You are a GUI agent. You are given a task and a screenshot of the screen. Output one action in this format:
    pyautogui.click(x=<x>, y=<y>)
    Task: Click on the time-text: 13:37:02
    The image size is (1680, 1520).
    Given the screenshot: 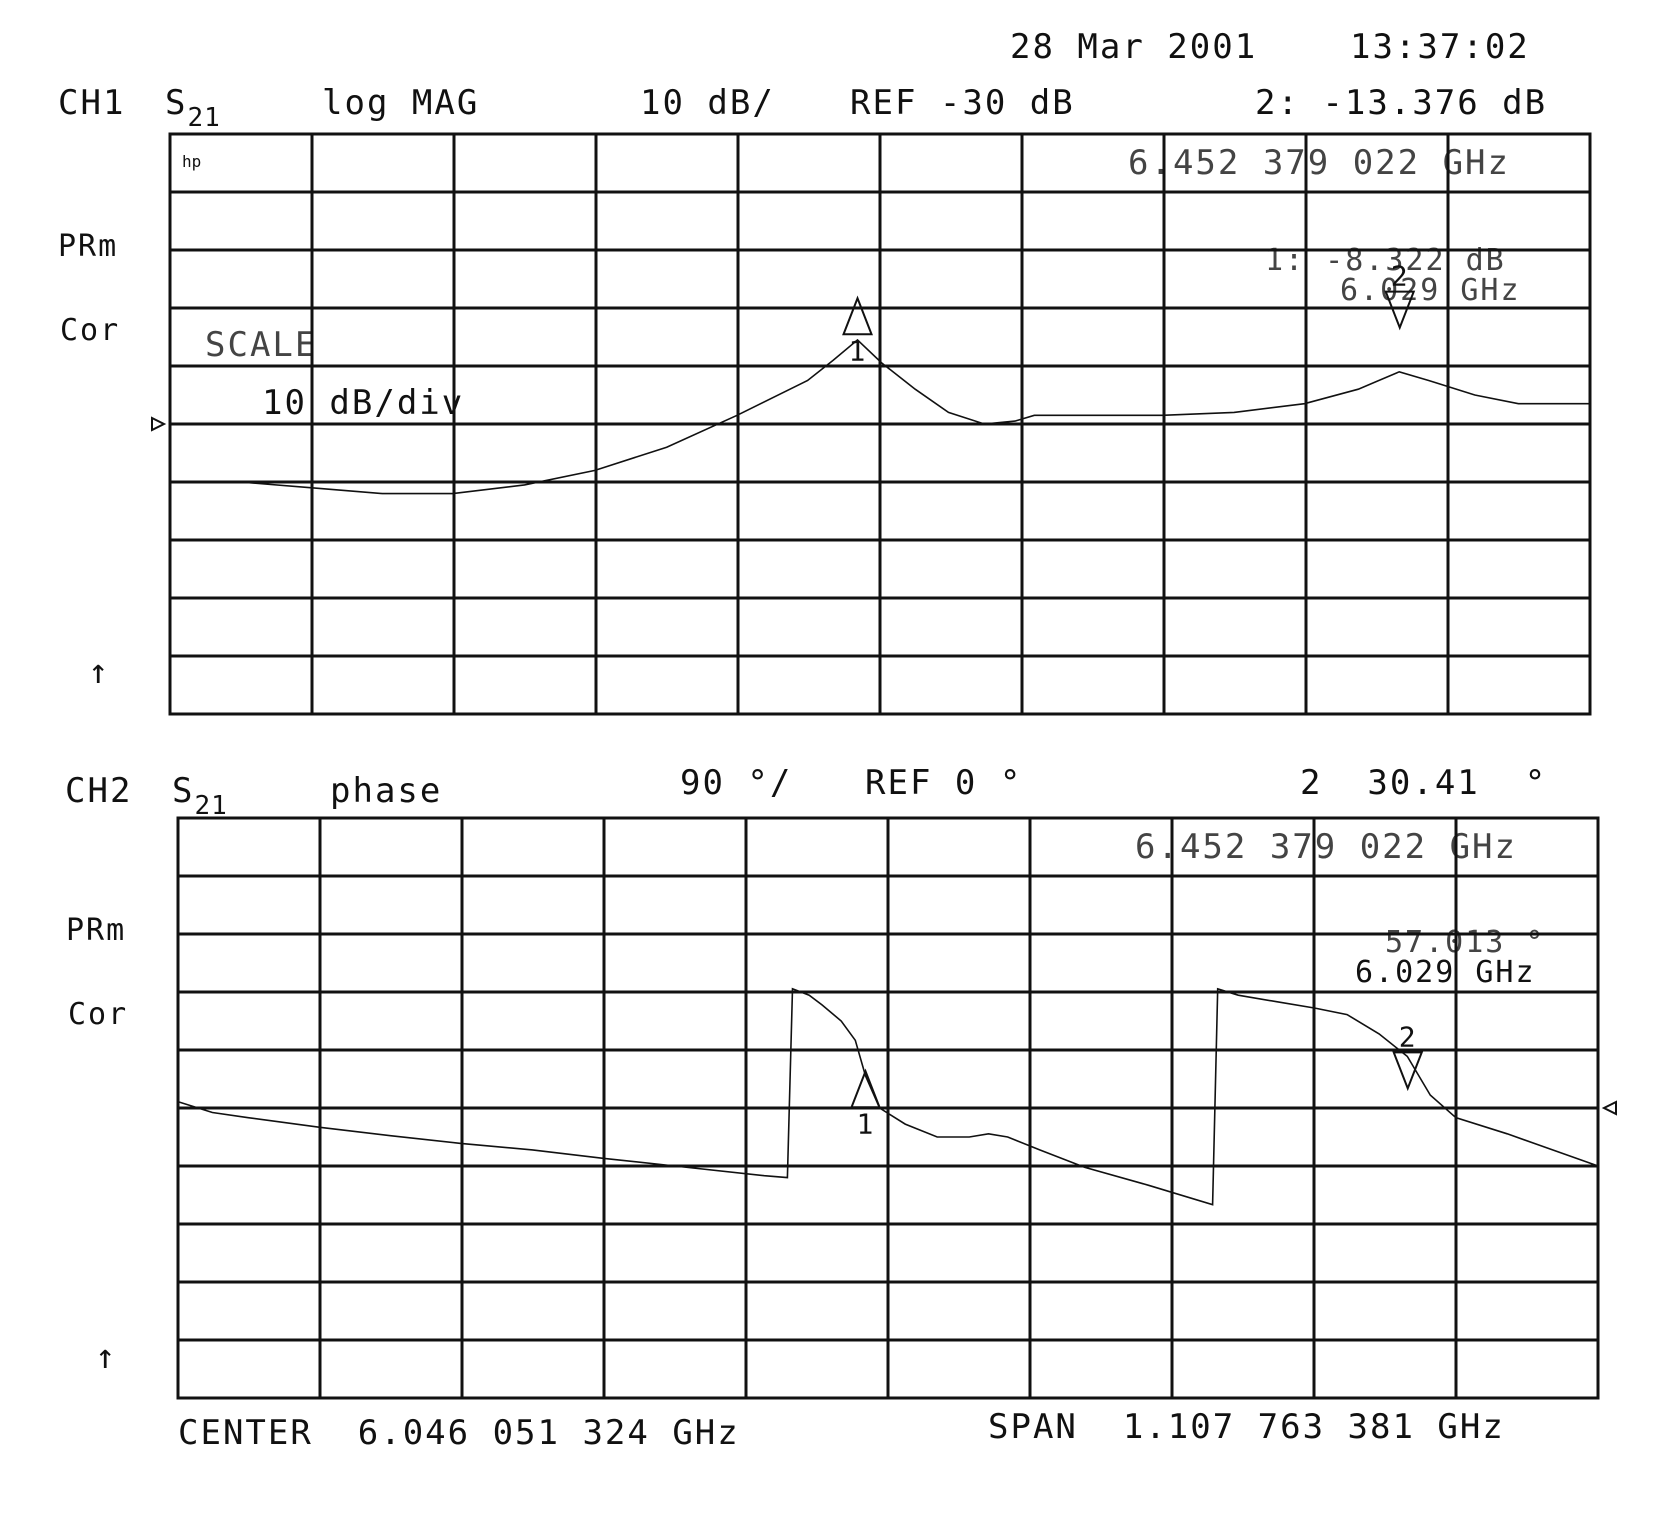 What is the action you would take?
    pyautogui.click(x=1440, y=47)
    